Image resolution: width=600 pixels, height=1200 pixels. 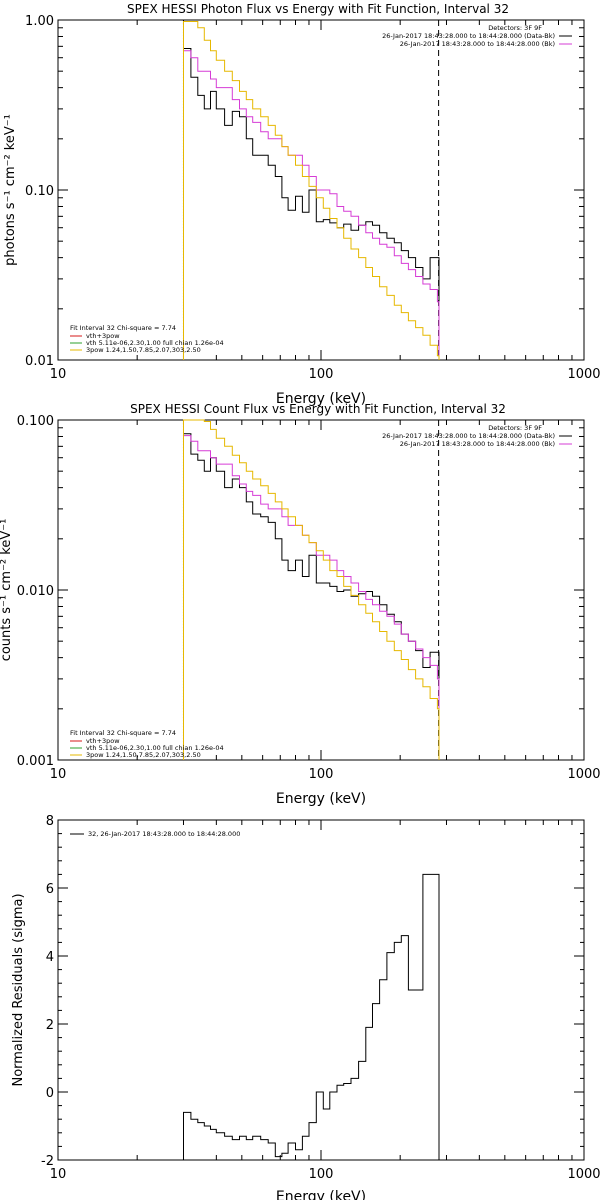 I want to click on y-tick-label: 0.100, so click(x=35, y=421).